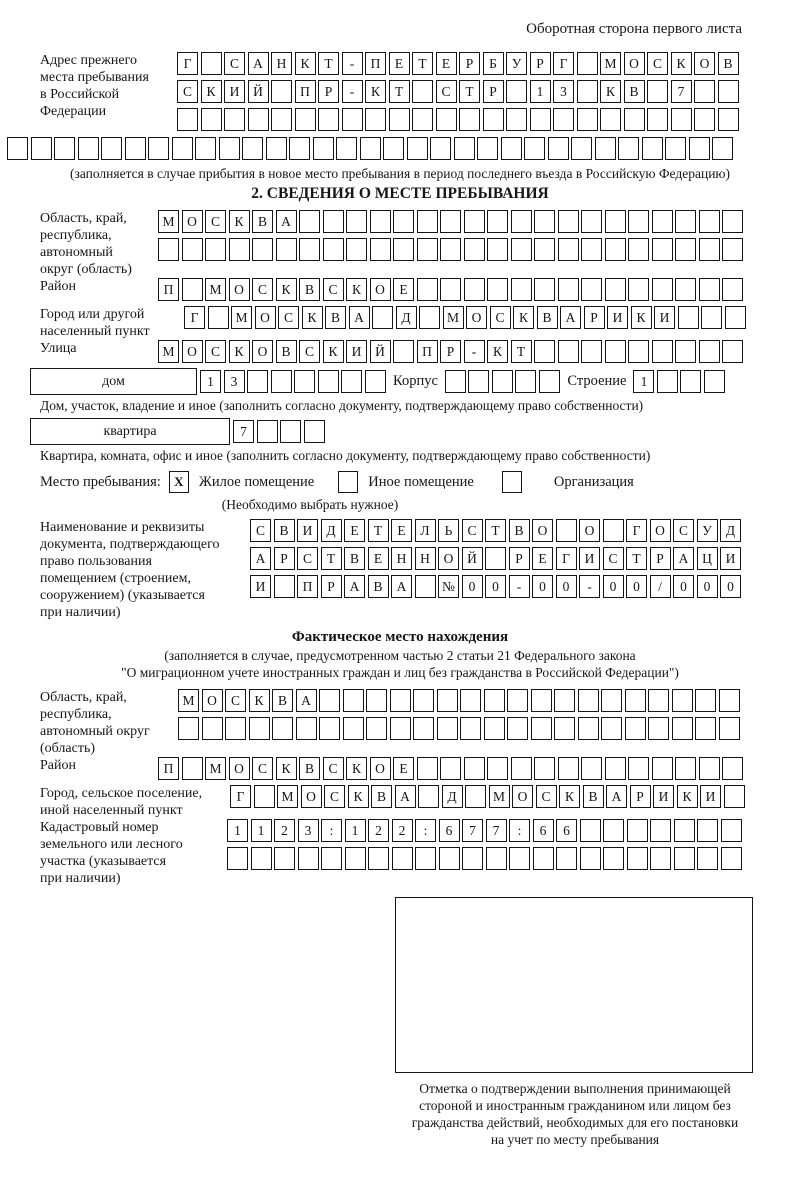 The width and height of the screenshot is (800, 1180). I want to click on document-row-3: И П Р А В А № 0 0-0 0-0 0/0 0 0, so click(497, 586).